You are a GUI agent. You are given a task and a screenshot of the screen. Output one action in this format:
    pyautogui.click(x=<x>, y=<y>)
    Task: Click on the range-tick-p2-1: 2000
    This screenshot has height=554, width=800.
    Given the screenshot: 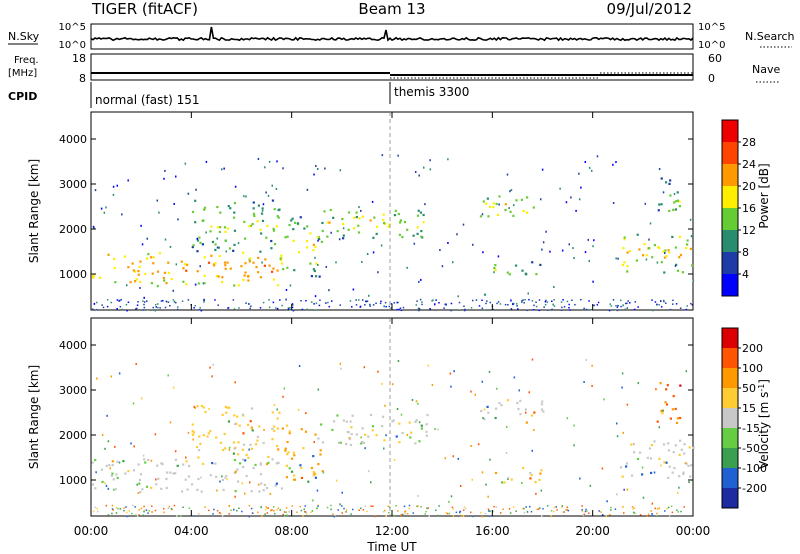 What is the action you would take?
    pyautogui.click(x=73, y=435)
    